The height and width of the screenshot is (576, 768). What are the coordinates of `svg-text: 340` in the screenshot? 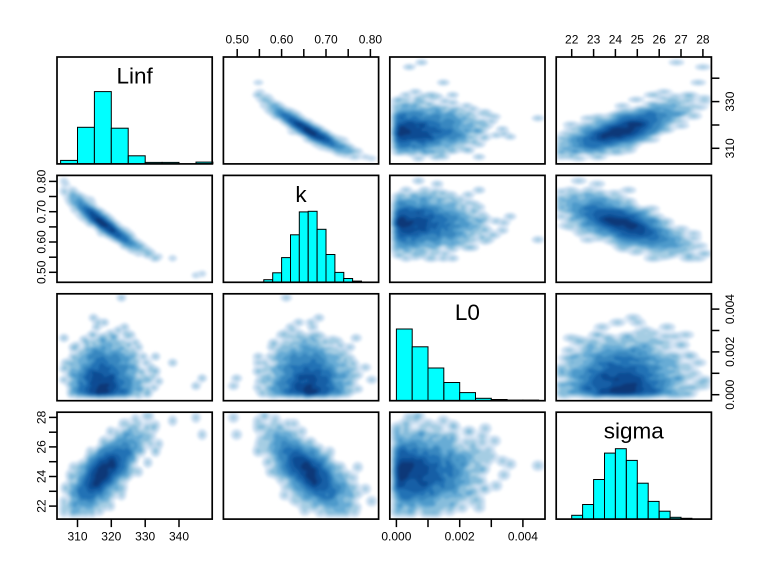 It's located at (179, 537).